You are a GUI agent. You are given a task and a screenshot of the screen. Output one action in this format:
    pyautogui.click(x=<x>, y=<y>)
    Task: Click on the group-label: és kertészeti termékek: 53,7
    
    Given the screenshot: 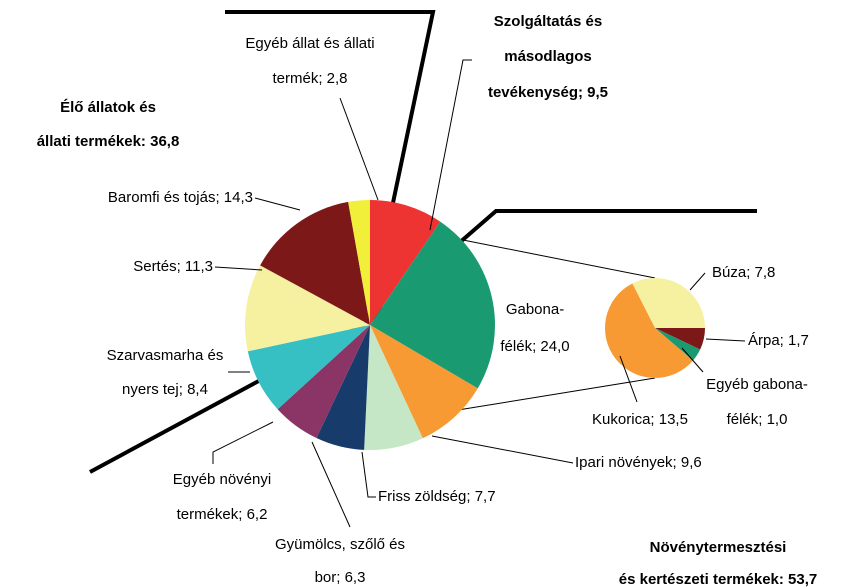 What is the action you would take?
    pyautogui.click(x=718, y=579)
    